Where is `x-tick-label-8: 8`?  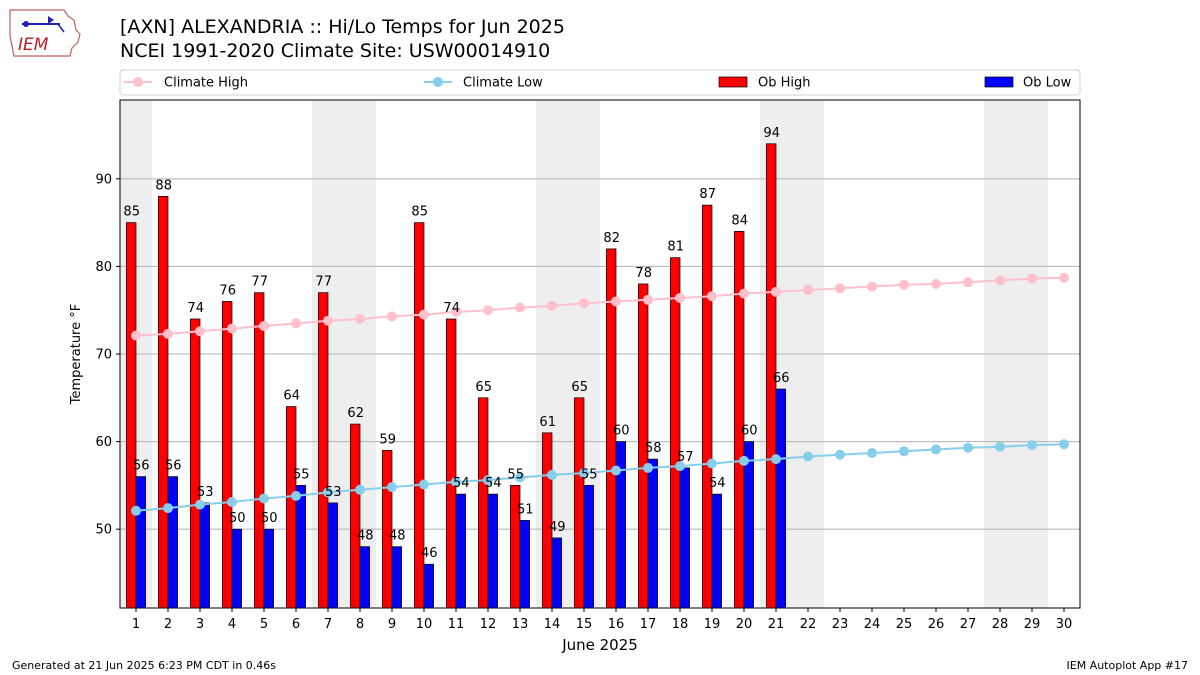 x-tick-label-8: 8 is located at coordinates (360, 624).